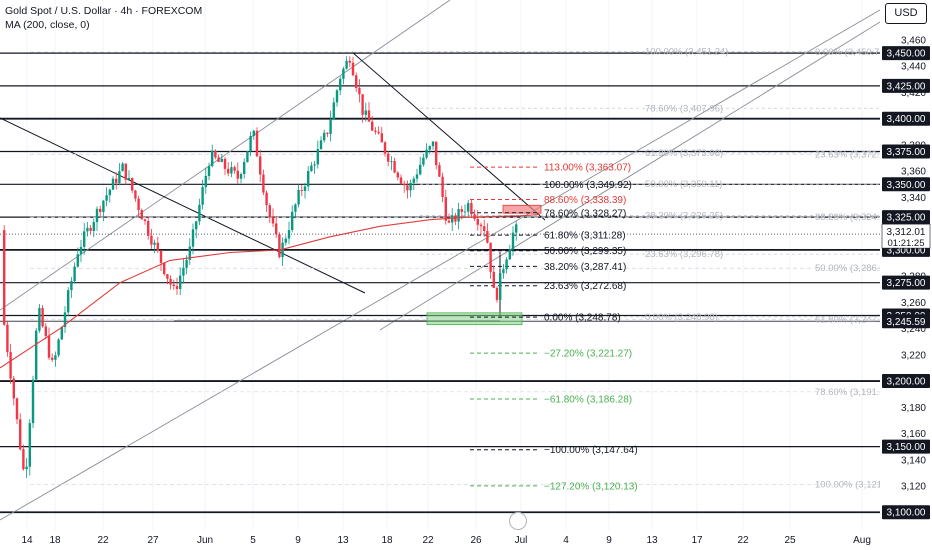 This screenshot has height=550, width=932. What do you see at coordinates (522, 209) in the screenshot?
I see `bearish-zone` at bounding box center [522, 209].